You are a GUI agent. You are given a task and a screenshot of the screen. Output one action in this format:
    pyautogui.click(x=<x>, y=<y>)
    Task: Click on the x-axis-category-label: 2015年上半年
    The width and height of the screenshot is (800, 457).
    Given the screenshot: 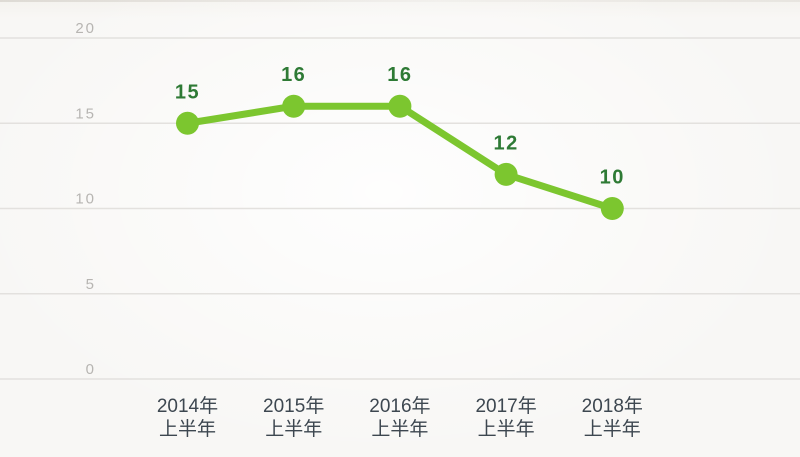 What is the action you would take?
    pyautogui.click(x=293, y=417)
    